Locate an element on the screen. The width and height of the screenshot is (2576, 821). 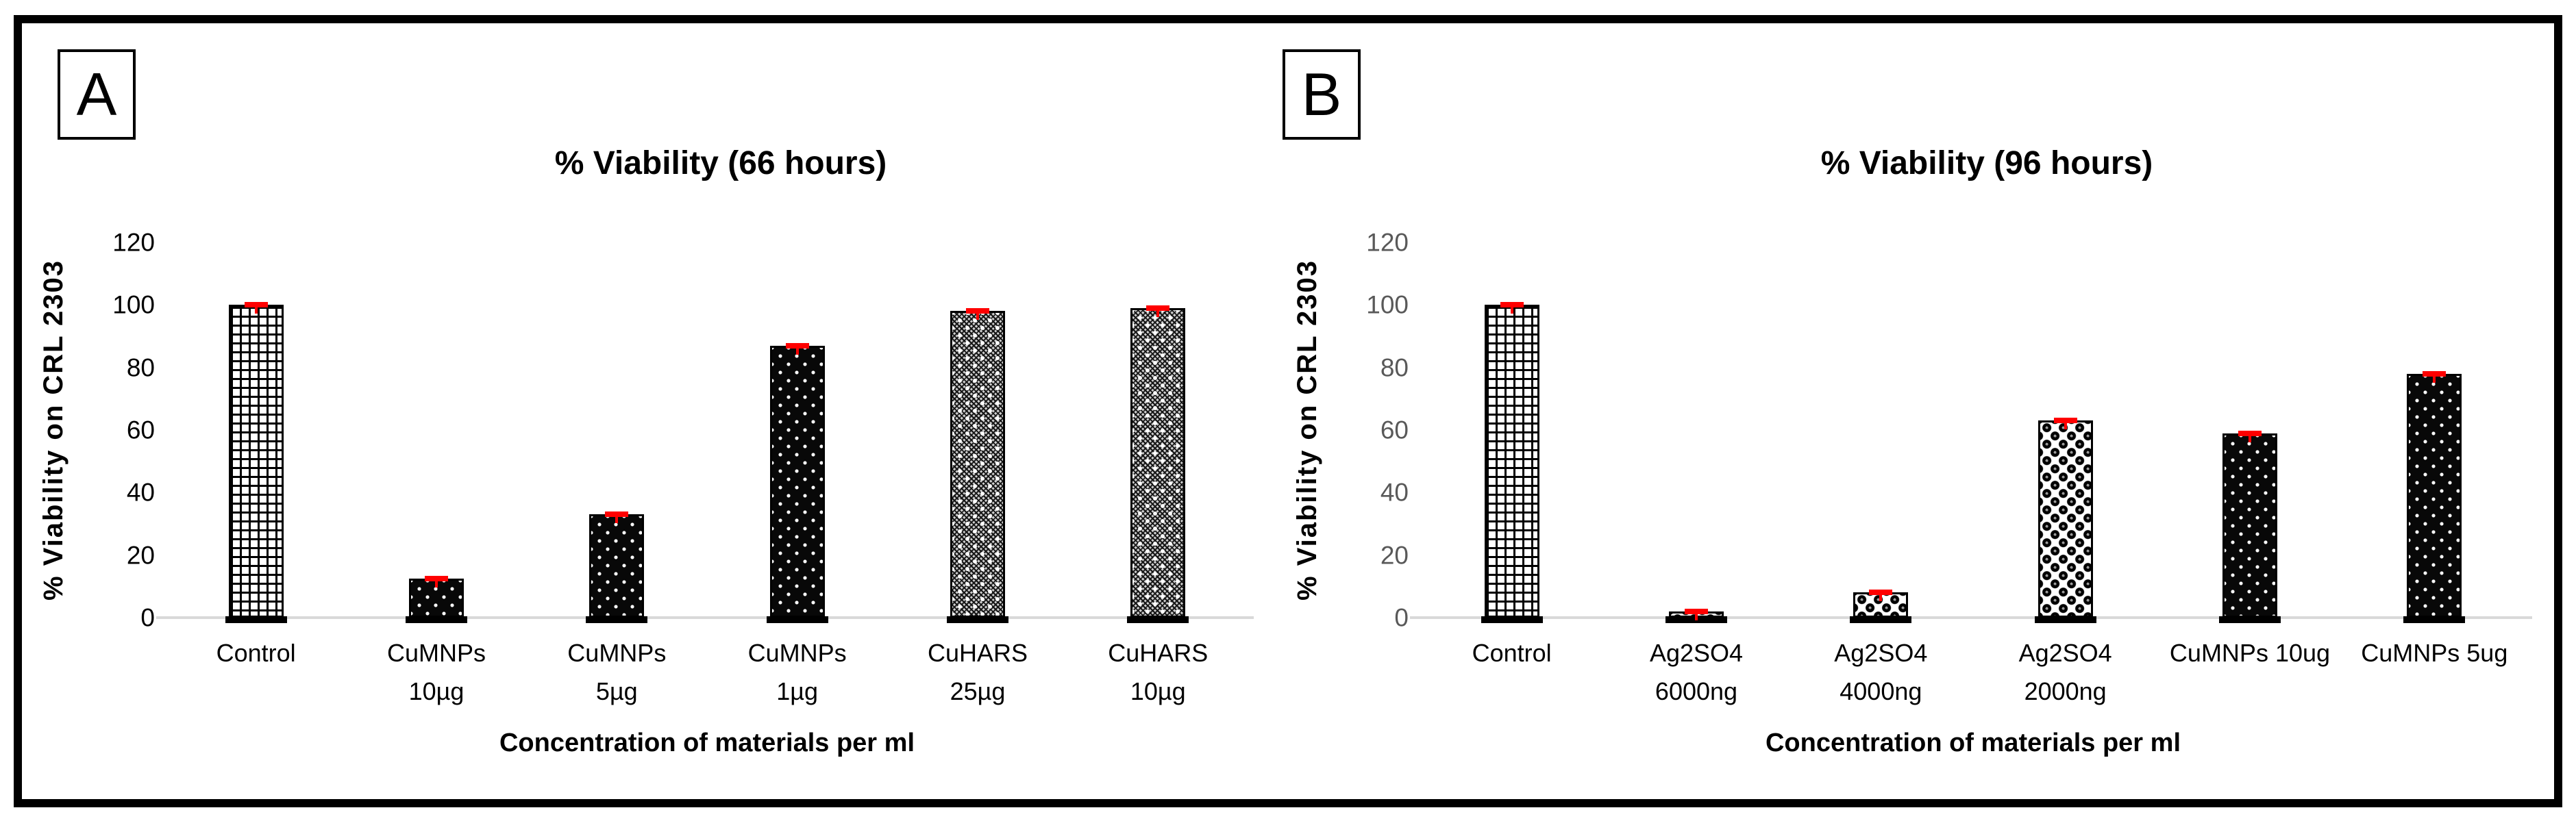
panel-a-label: A is located at coordinates (96, 94).